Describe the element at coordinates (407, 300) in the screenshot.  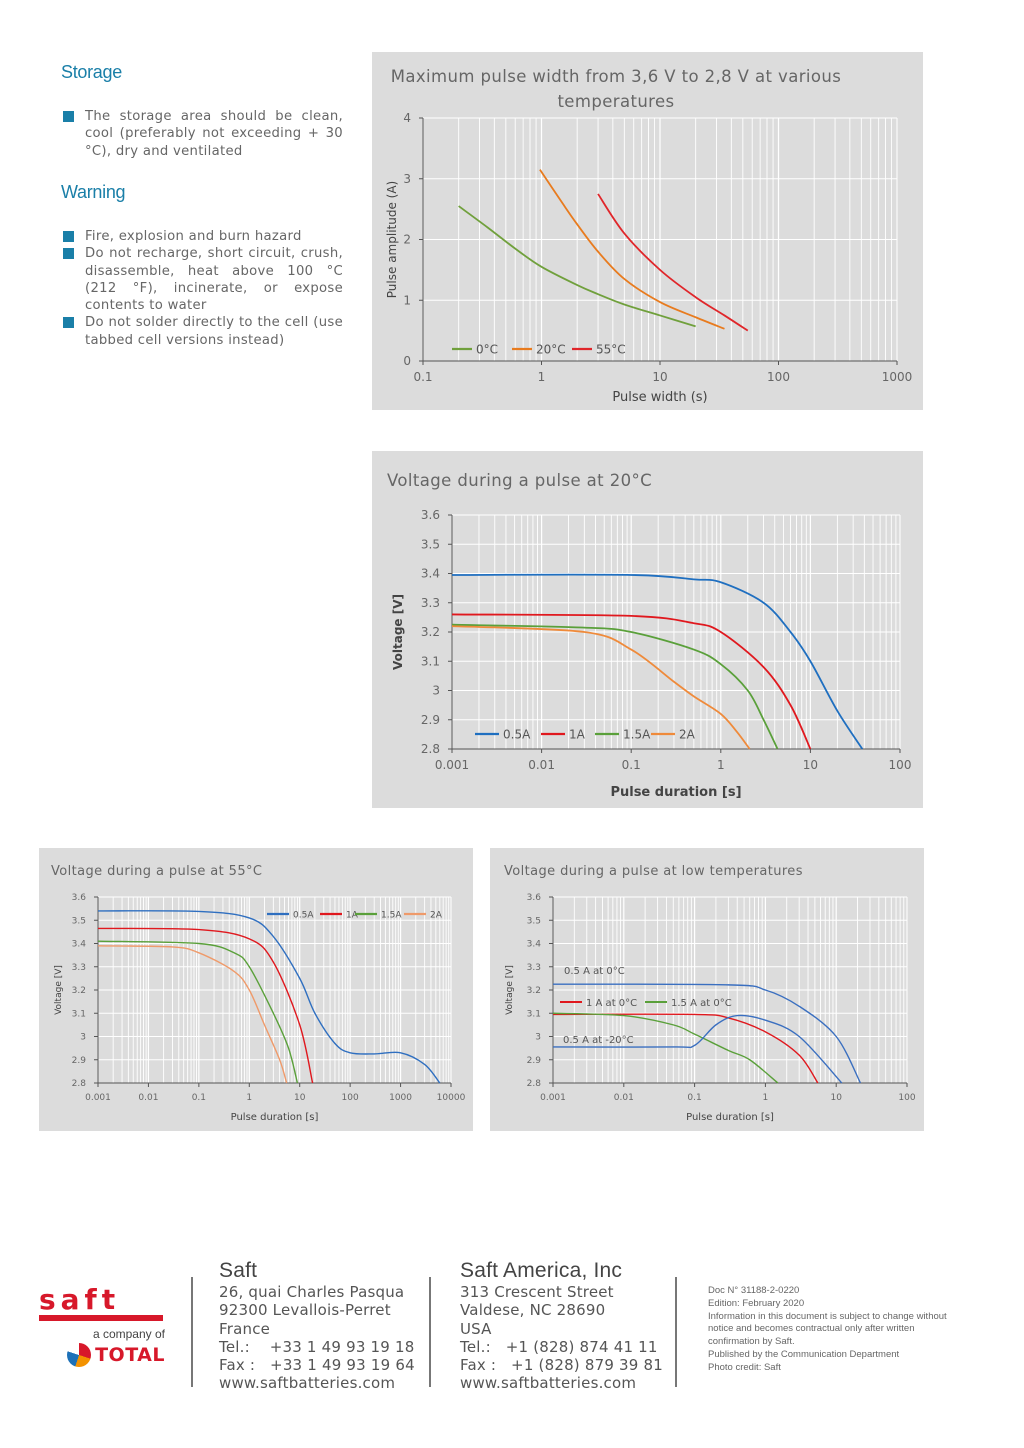
I see `y-tick-label: 1` at that location.